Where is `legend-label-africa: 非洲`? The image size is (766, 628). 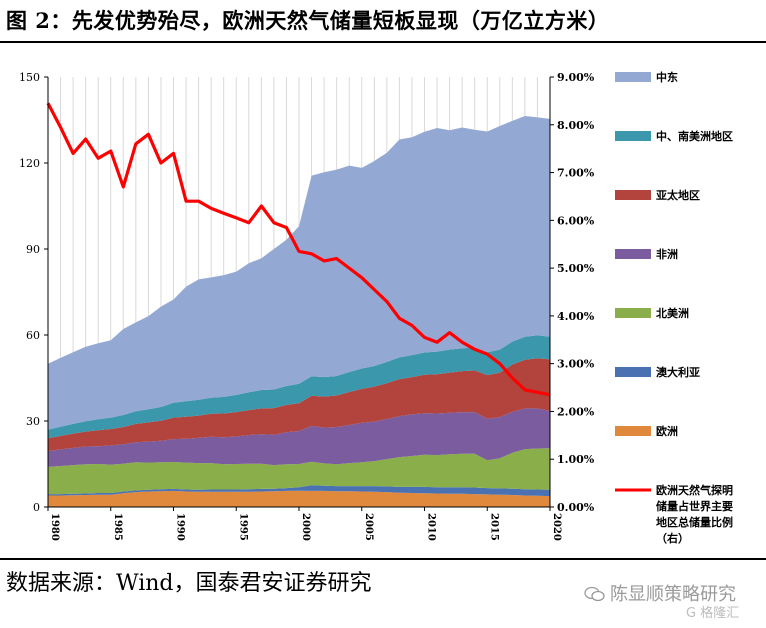
legend-label-africa: 非洲 is located at coordinates (667, 254).